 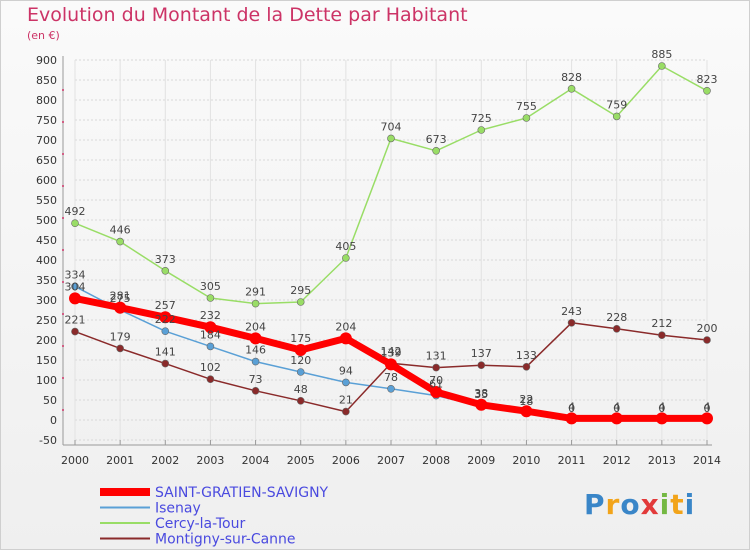 What do you see at coordinates (662, 460) in the screenshot?
I see `x-tick-label: 2013` at bounding box center [662, 460].